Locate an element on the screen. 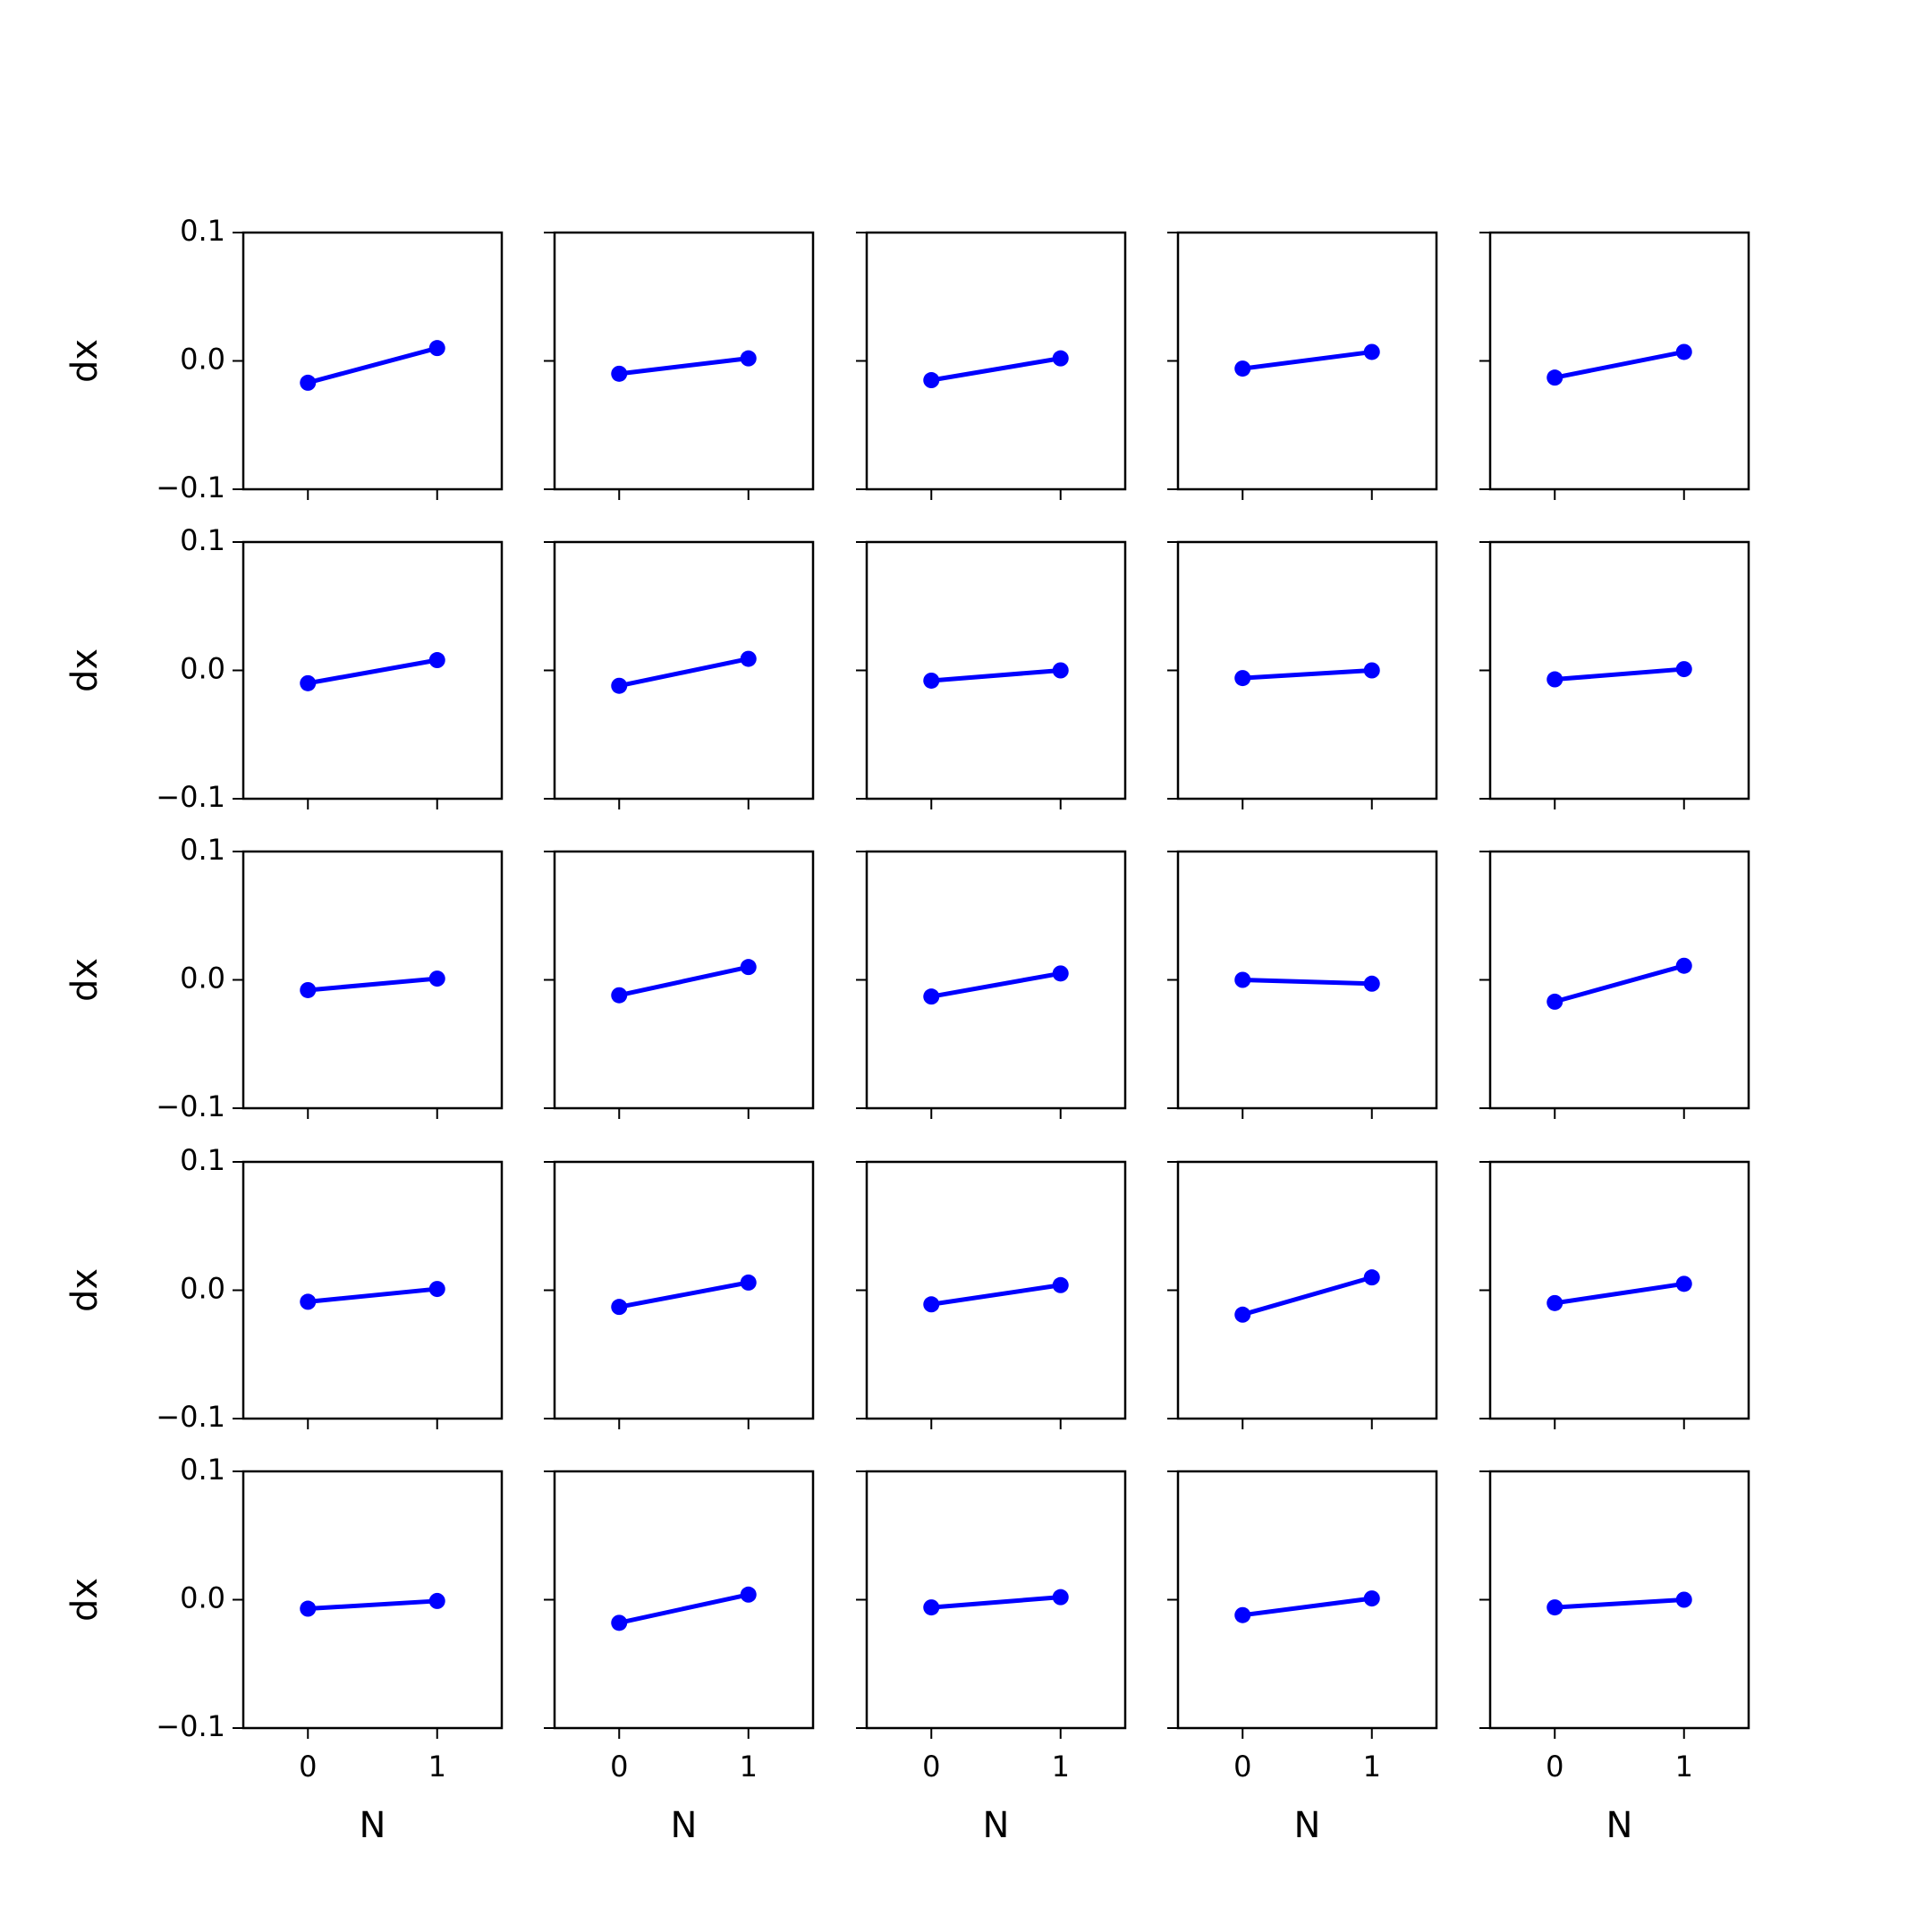 This screenshot has width=1932, height=1932. subplot-r4-c1: 0.1 0.0 −0.1 dx is located at coordinates (284, 1288).